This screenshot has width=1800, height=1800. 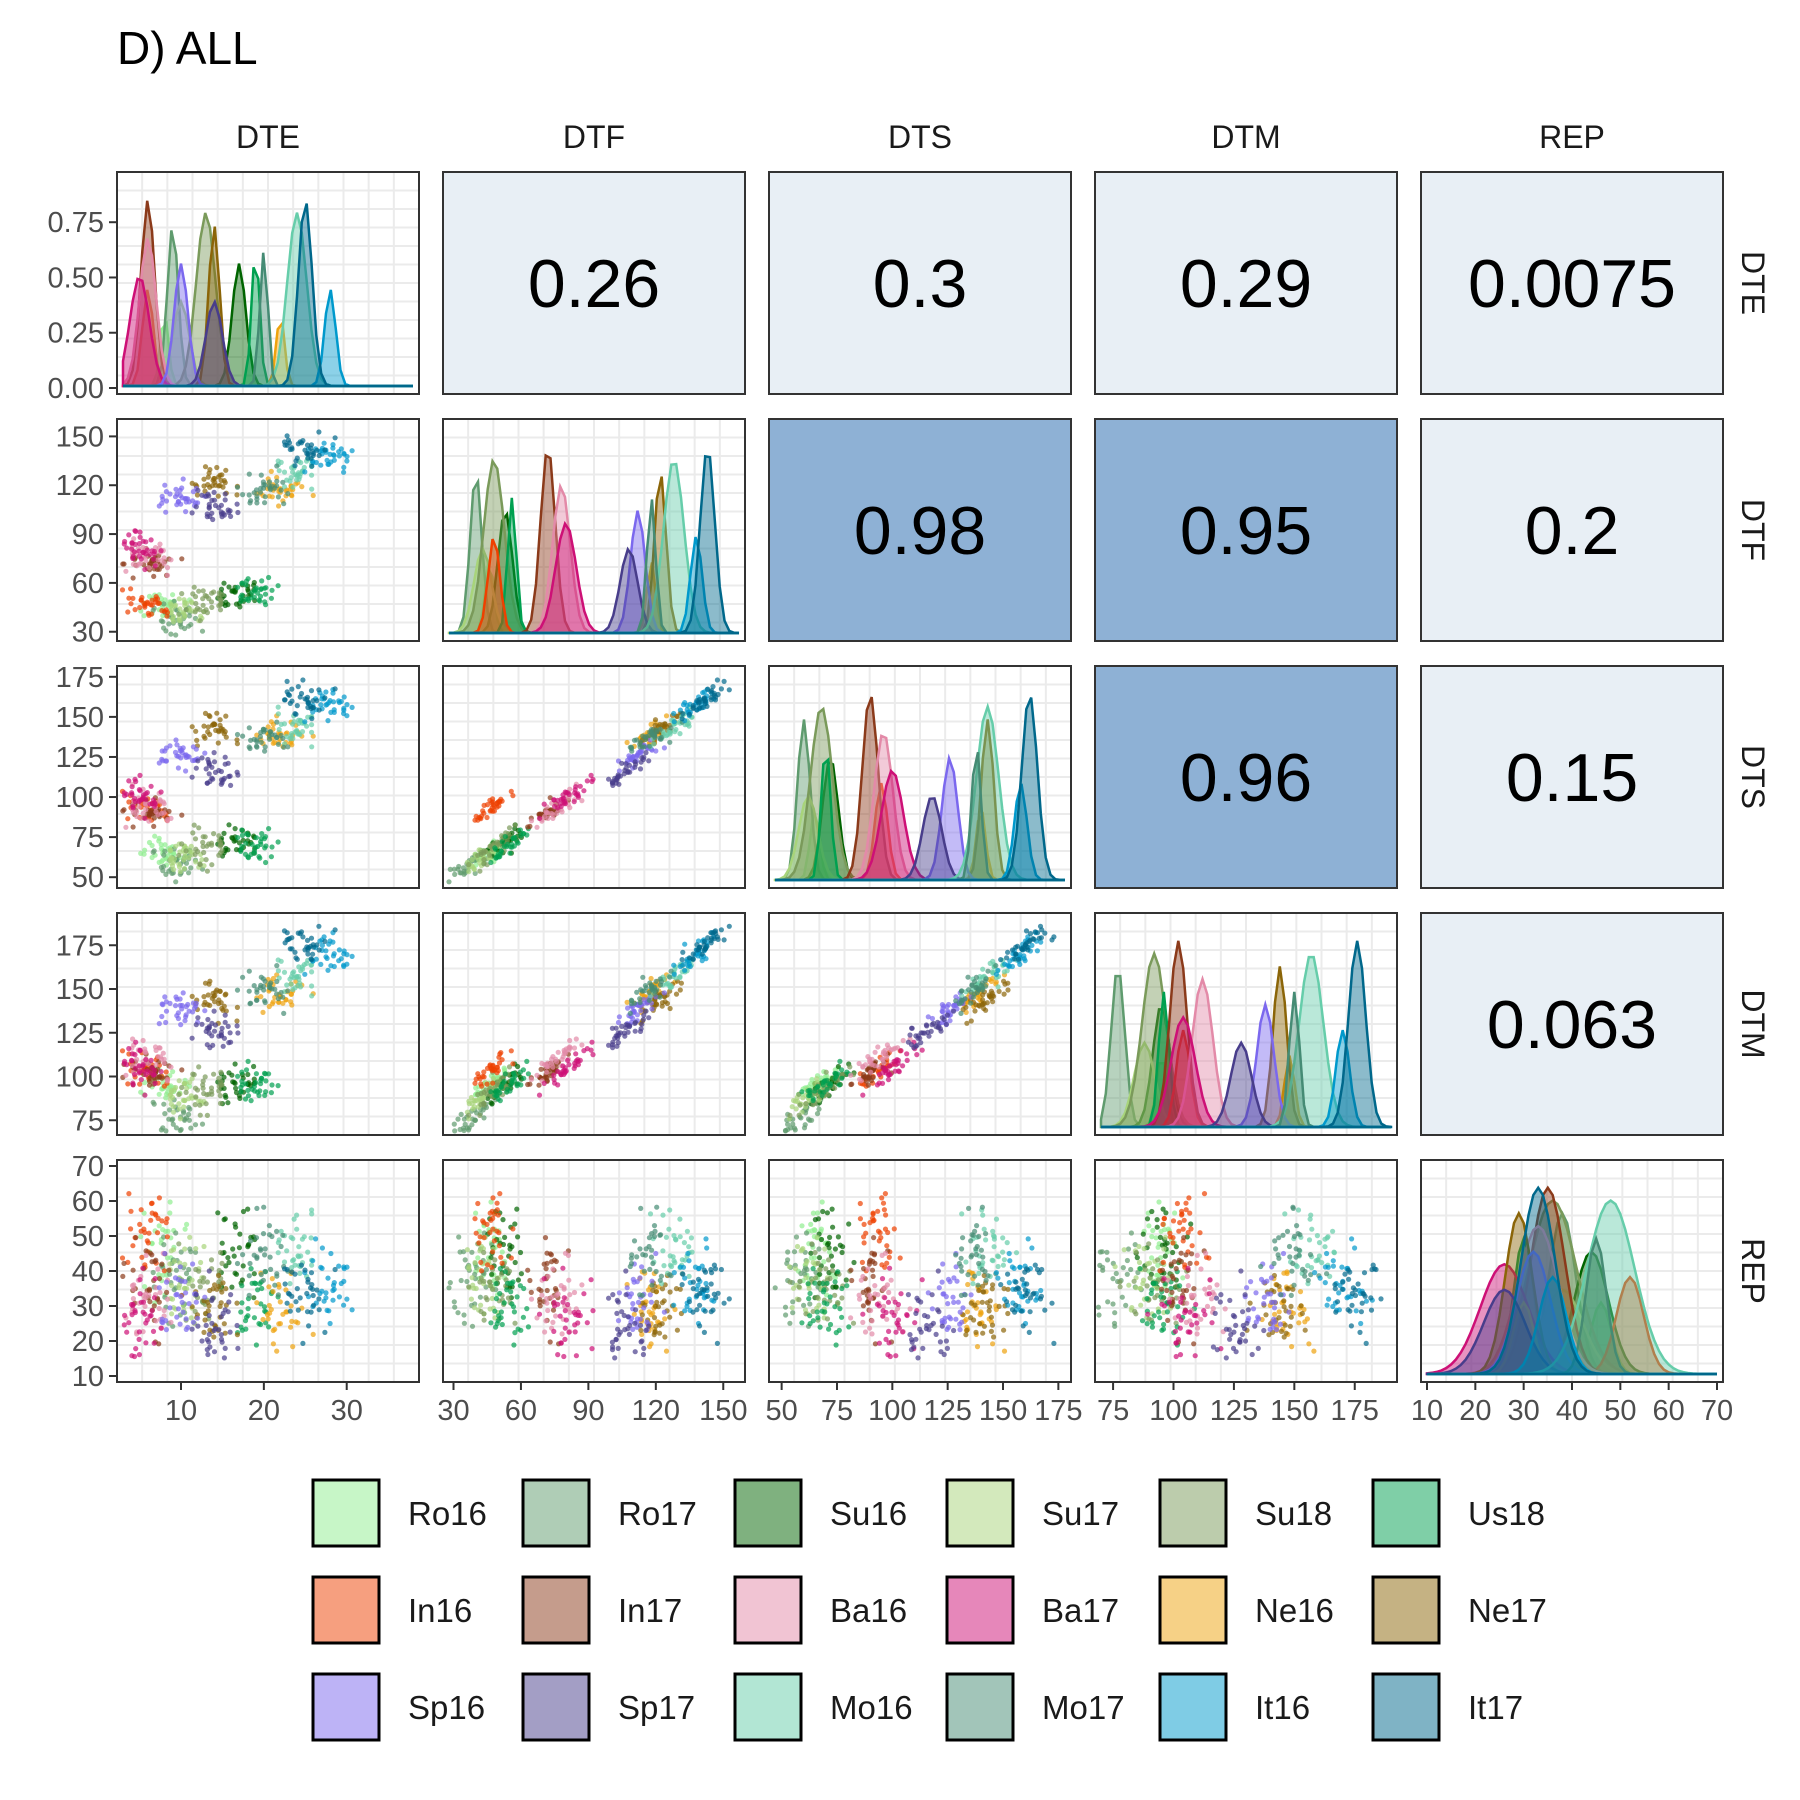 What do you see at coordinates (268, 1271) in the screenshot?
I see `panel-rep-dte` at bounding box center [268, 1271].